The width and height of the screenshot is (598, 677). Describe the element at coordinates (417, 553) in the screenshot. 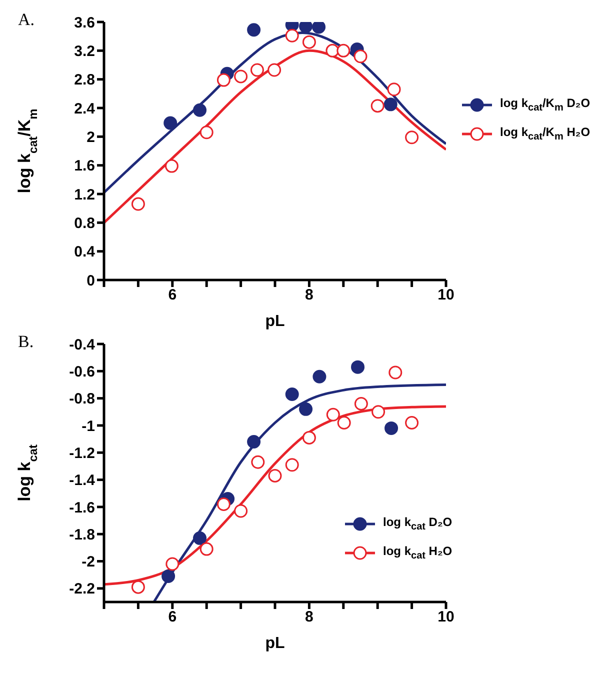

I see `legend-label: log k$_{cat}$ H₂O` at that location.